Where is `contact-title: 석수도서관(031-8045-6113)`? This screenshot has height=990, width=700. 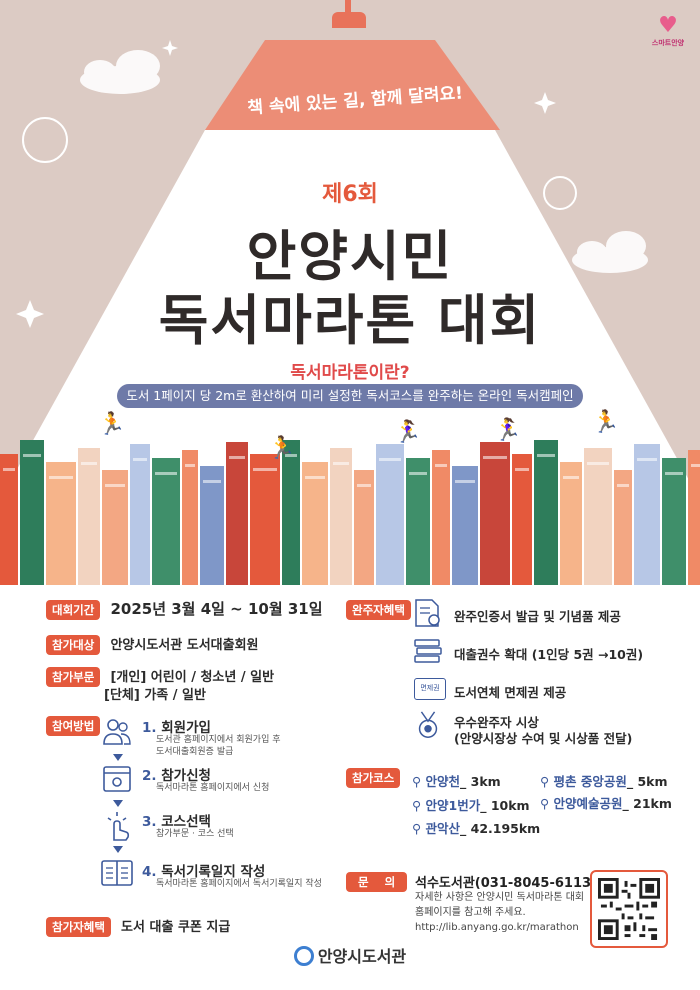
contact-title: 석수도서관(031-8045-6113) is located at coordinates (506, 883).